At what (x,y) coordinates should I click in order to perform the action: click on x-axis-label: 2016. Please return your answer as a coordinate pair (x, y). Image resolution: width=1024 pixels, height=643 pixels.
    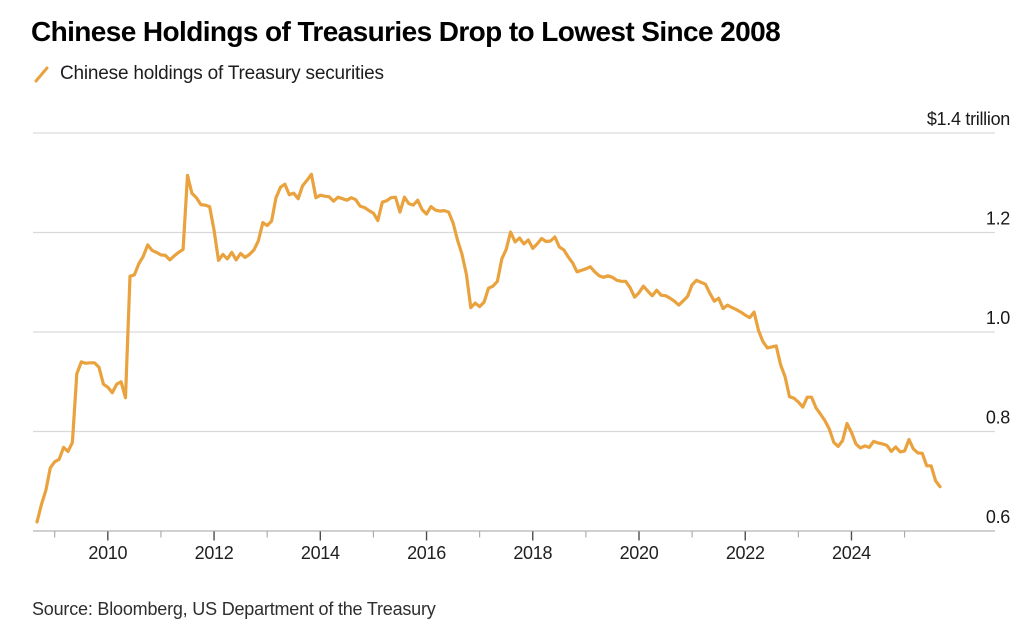
    Looking at the image, I should click on (426, 553).